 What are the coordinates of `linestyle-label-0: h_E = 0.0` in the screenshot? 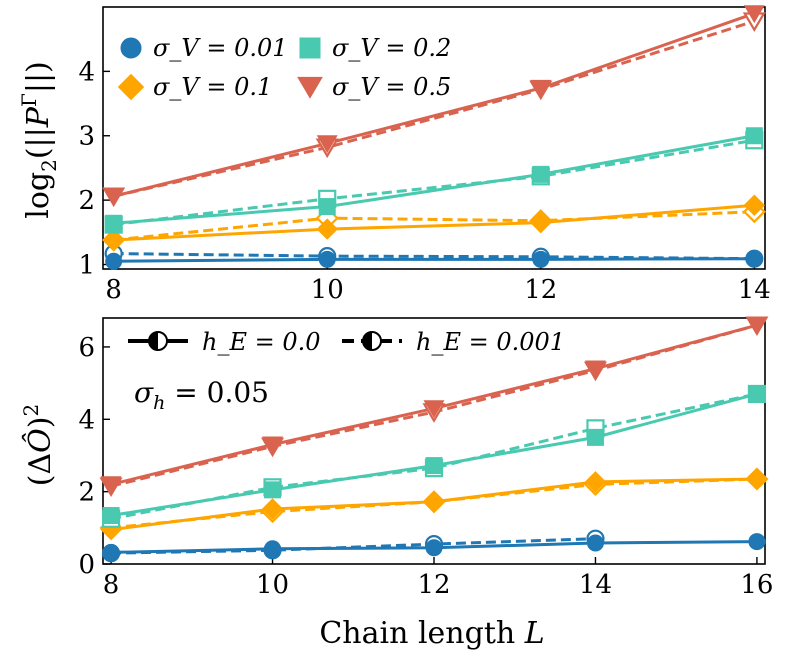 It's located at (261, 342).